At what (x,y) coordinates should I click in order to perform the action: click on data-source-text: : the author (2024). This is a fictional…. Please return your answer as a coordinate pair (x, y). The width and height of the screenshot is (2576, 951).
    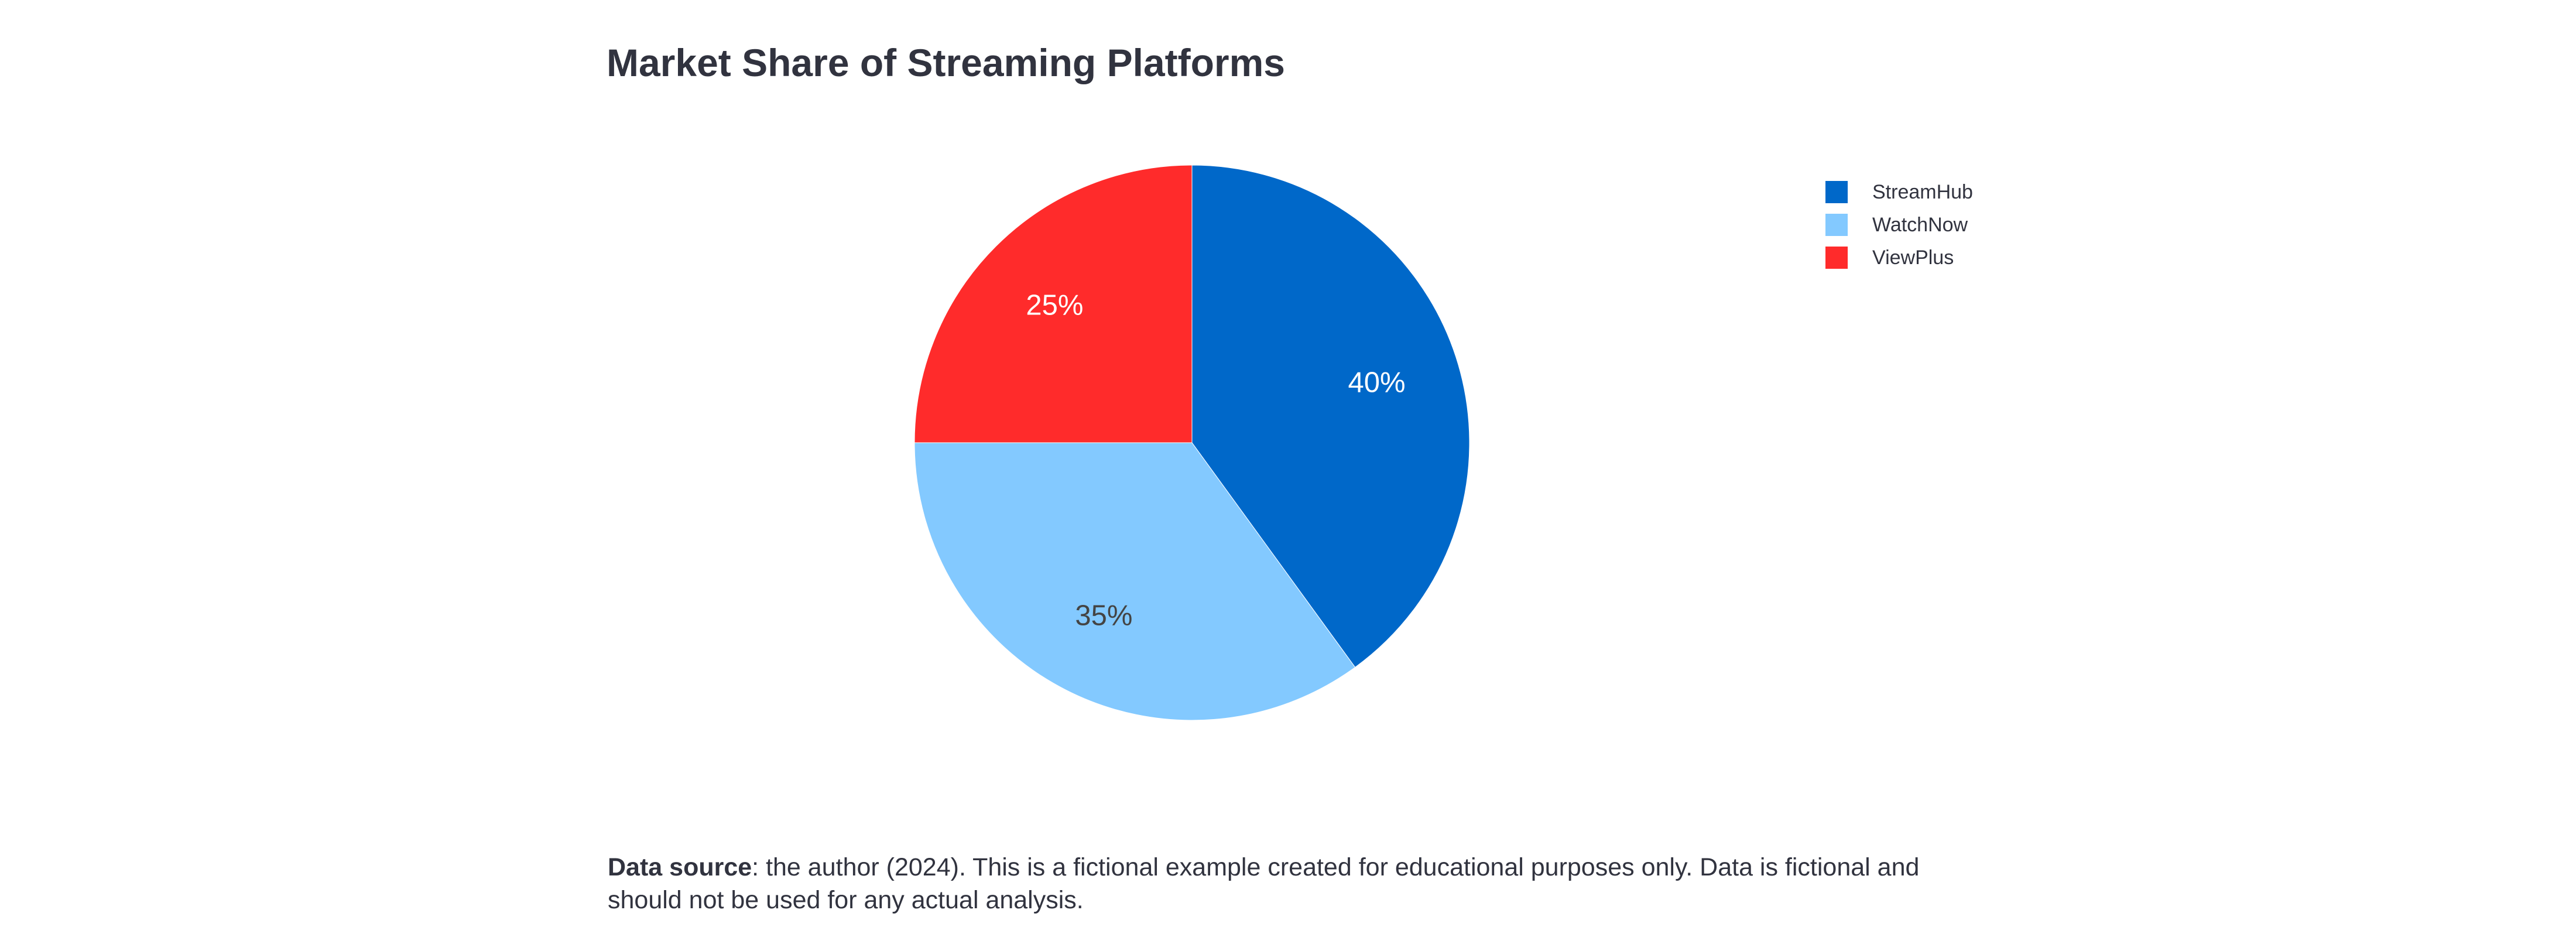
    Looking at the image, I should click on (1264, 884).